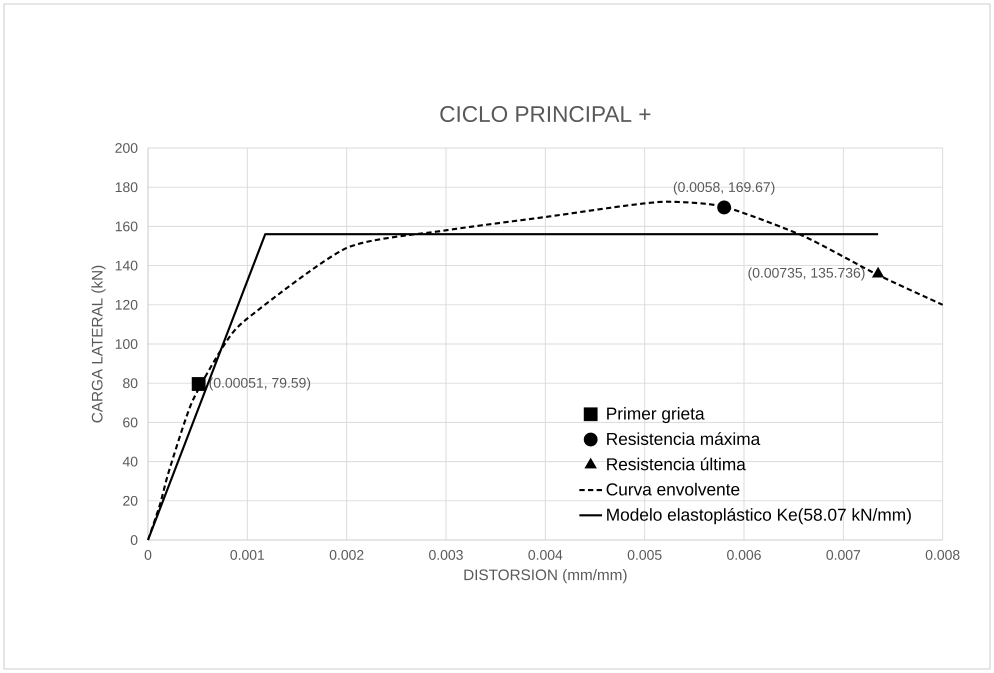 The height and width of the screenshot is (673, 994). Describe the element at coordinates (127, 187) in the screenshot. I see `y-tick-label: 180` at that location.